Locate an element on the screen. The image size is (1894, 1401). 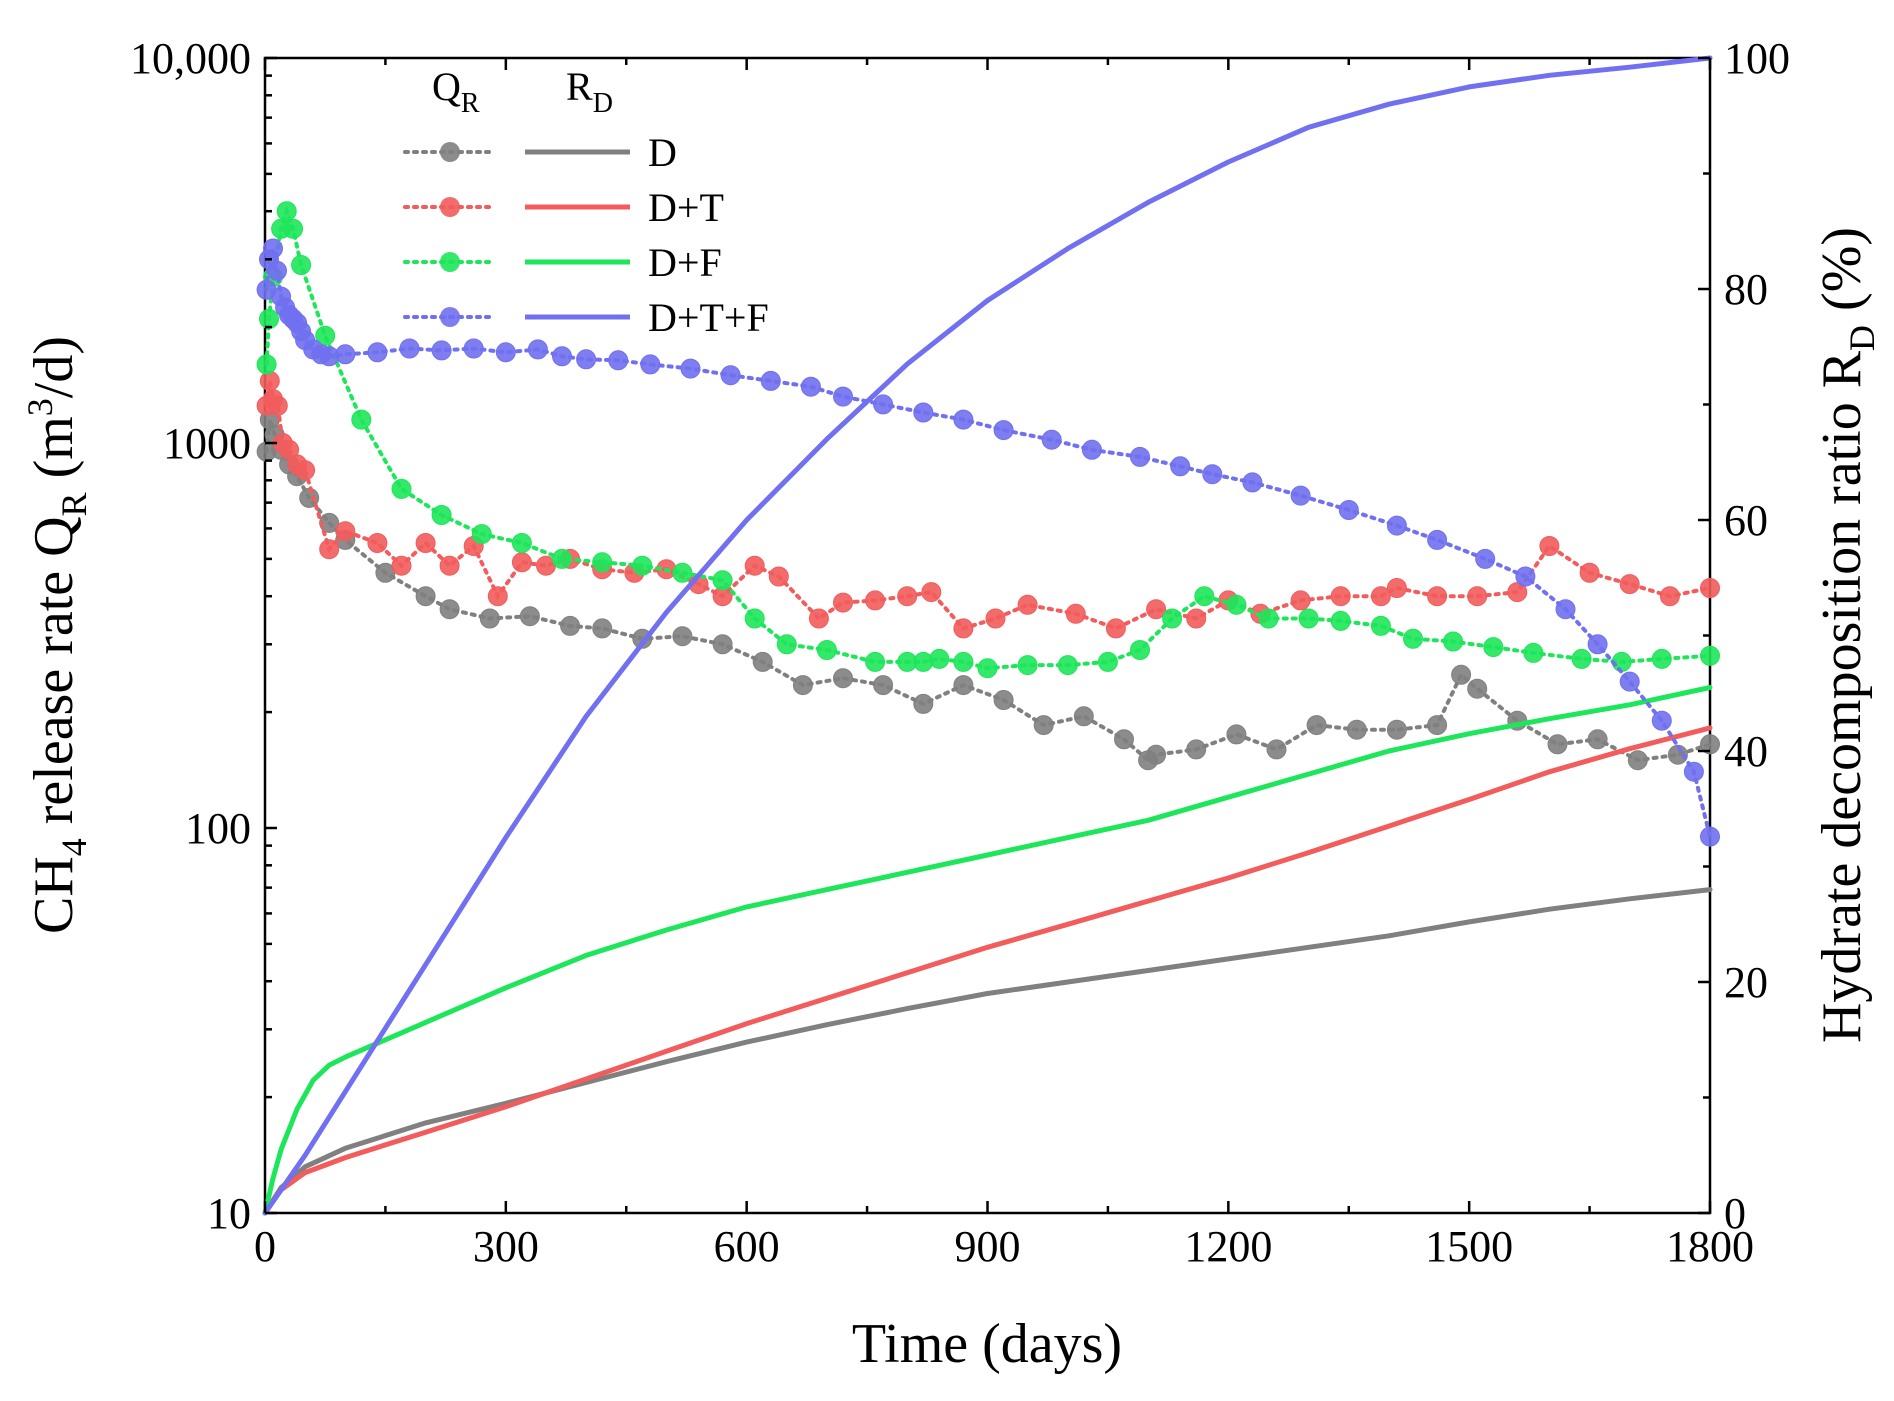
x-tick-label: 600 is located at coordinates (747, 1246).